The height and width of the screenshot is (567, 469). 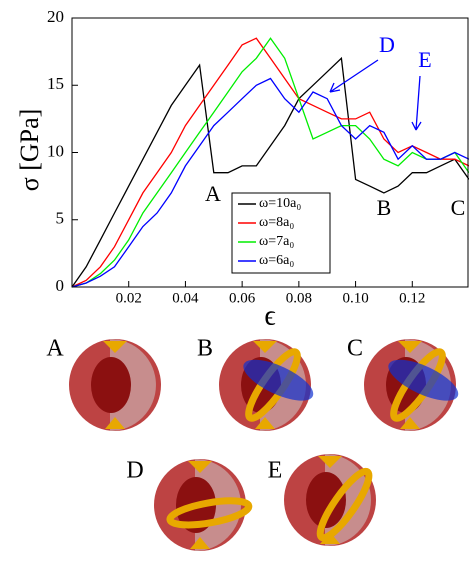 I want to click on legend-box, so click(x=281, y=233).